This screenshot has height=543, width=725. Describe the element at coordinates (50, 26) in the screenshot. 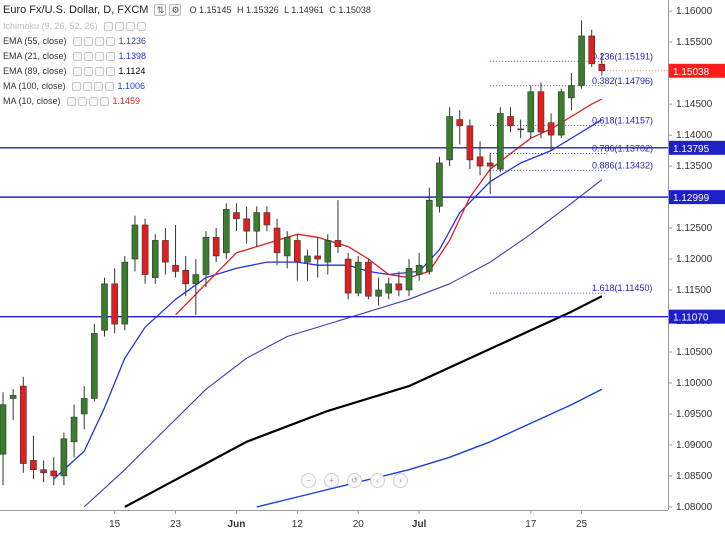

I see `indicator-label: Ichimoku (9, 26, 52, 26)` at that location.